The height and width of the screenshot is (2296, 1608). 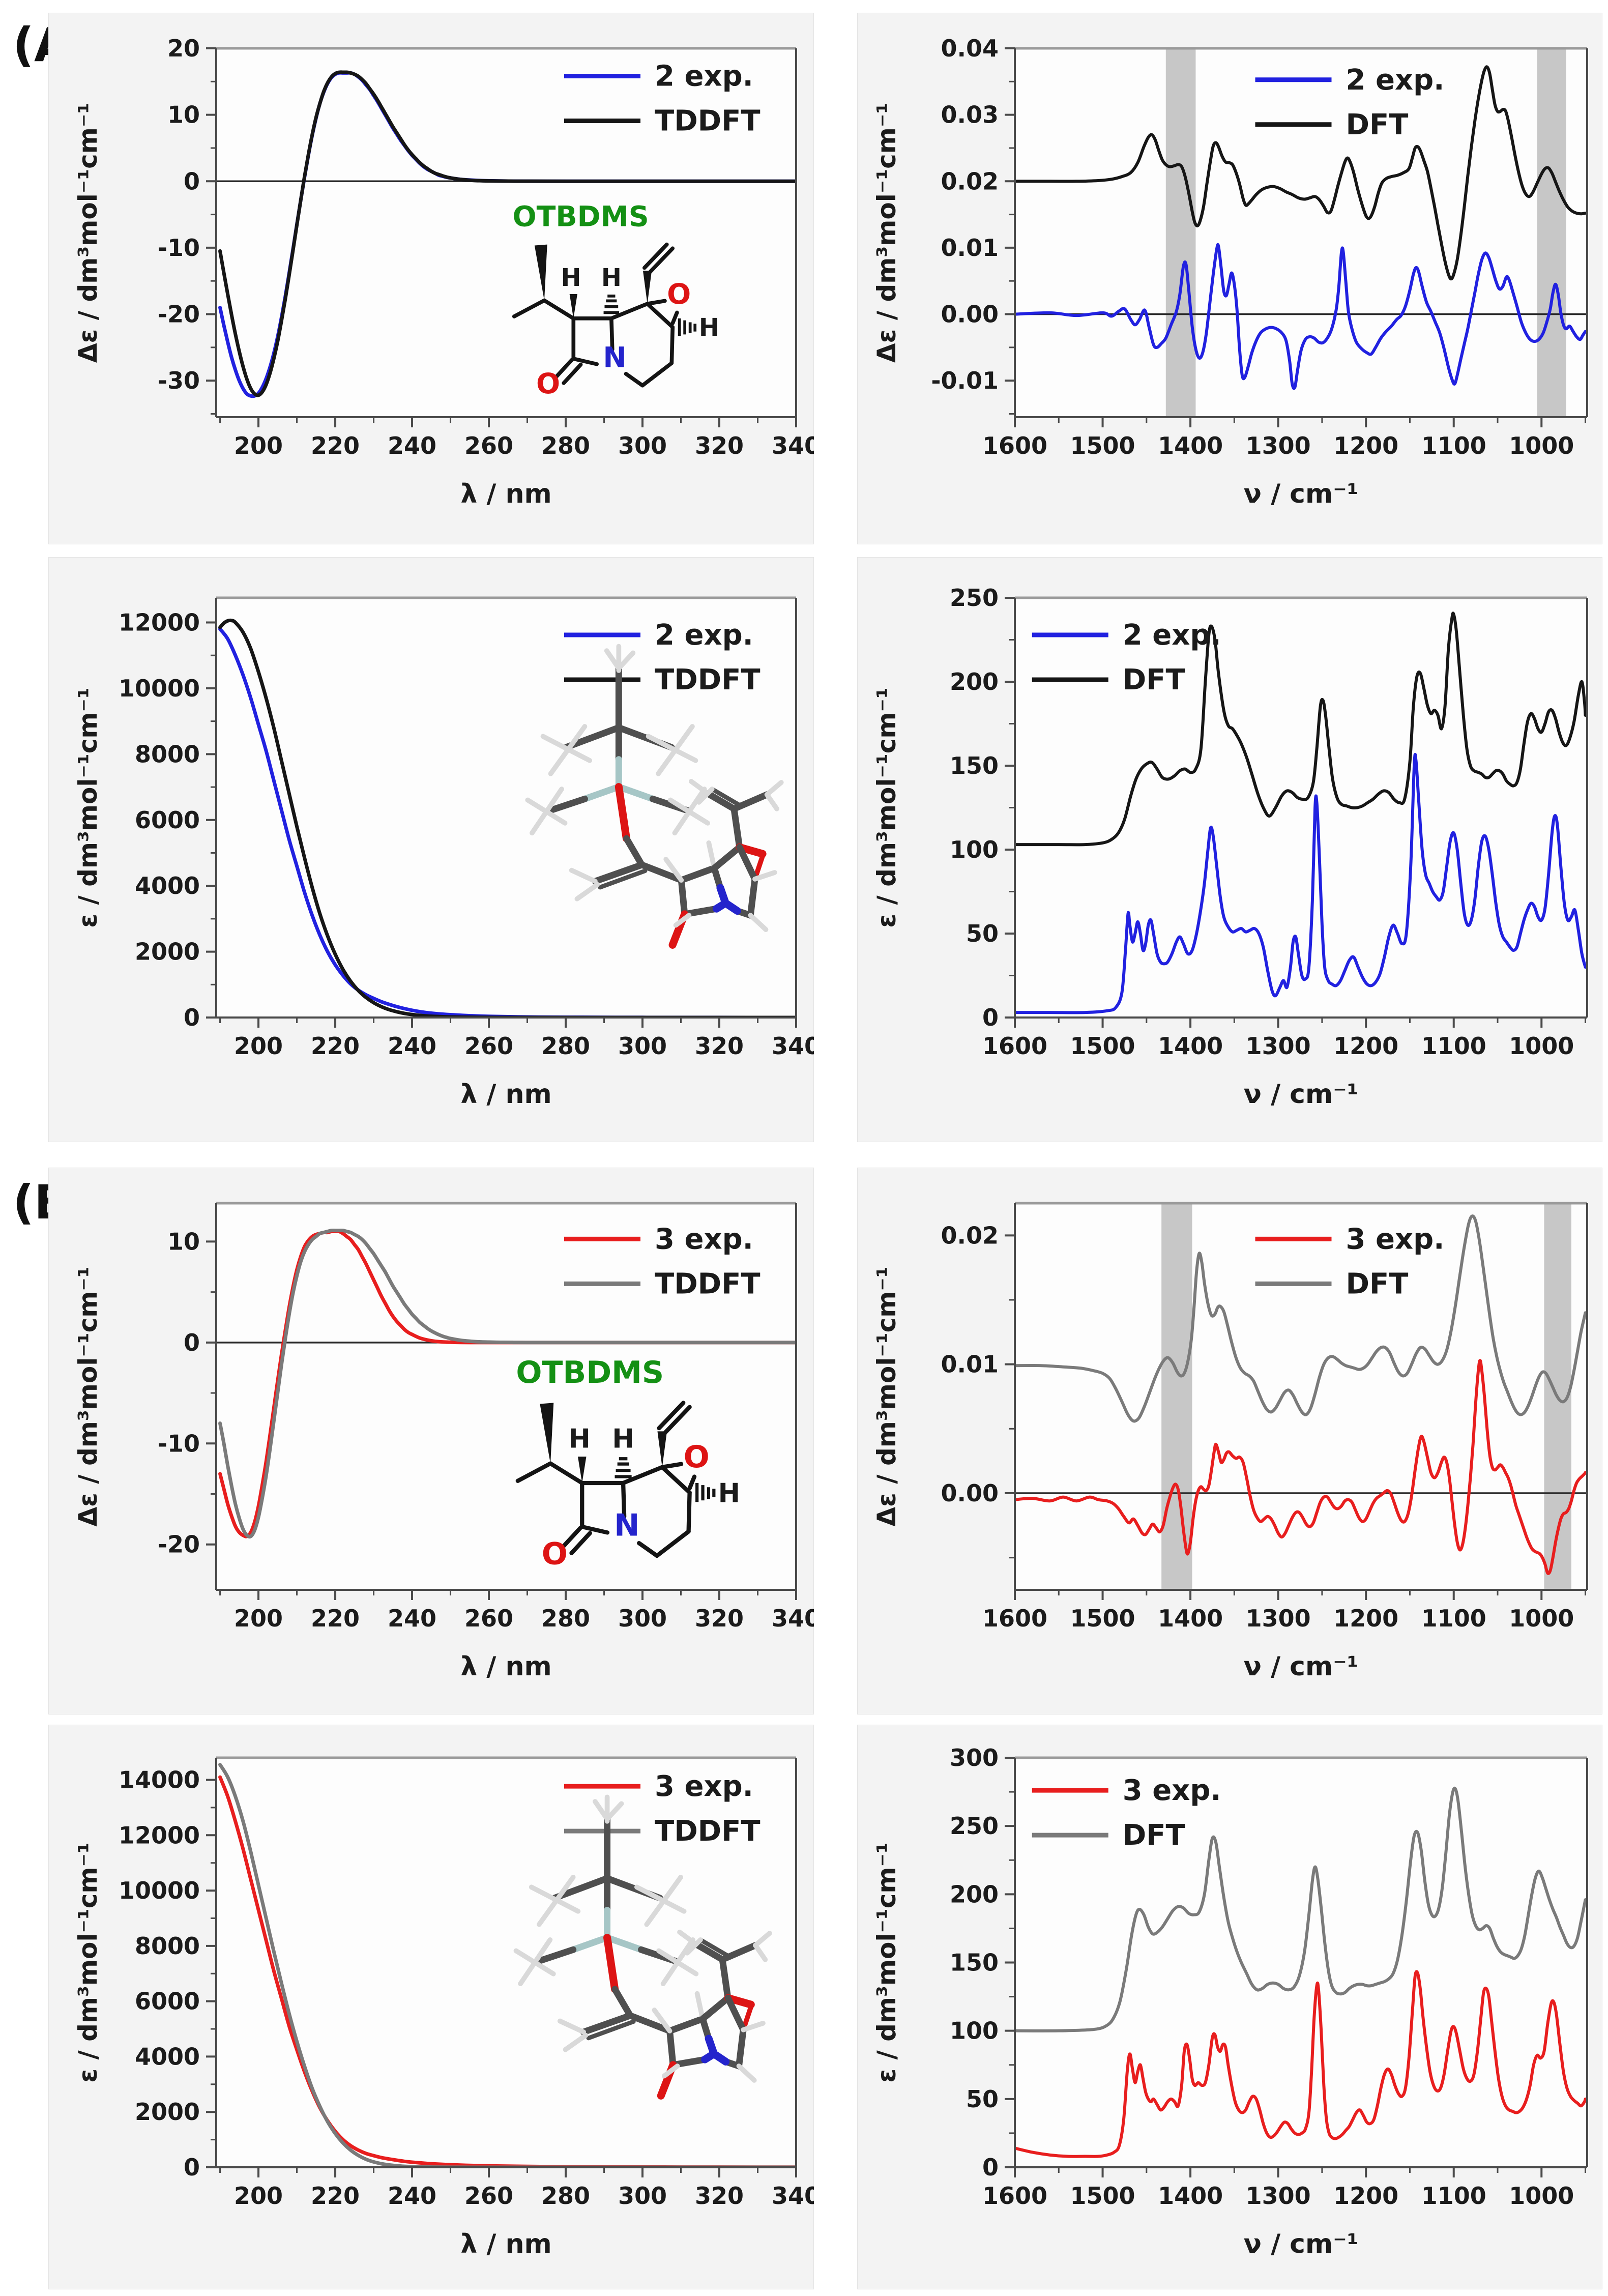 What do you see at coordinates (1190, 1046) in the screenshot?
I see `svg-text: 1400` at bounding box center [1190, 1046].